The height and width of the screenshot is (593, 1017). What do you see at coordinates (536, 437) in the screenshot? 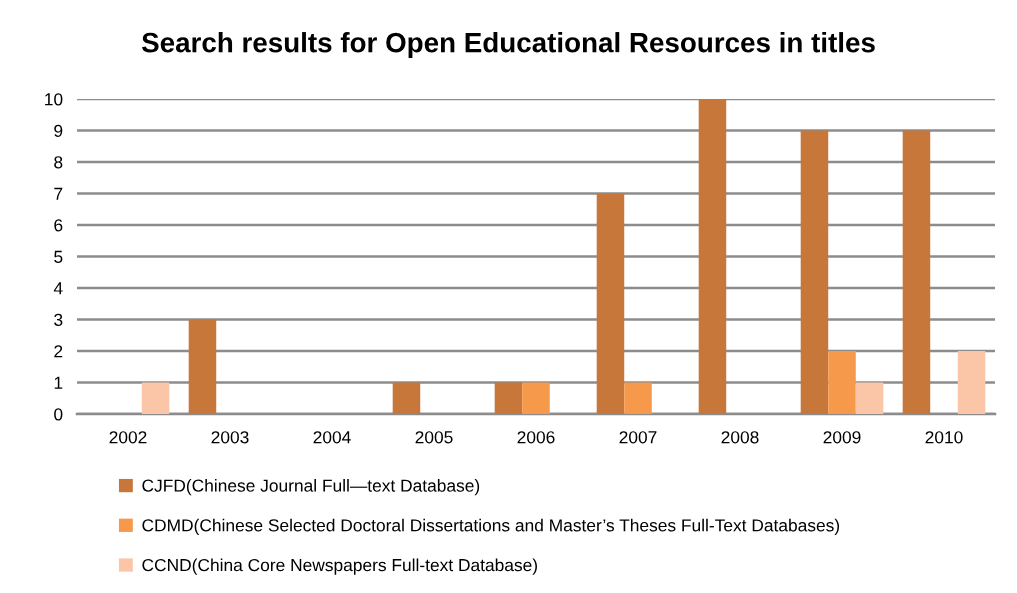
I see `x-tick-label: 2006` at bounding box center [536, 437].